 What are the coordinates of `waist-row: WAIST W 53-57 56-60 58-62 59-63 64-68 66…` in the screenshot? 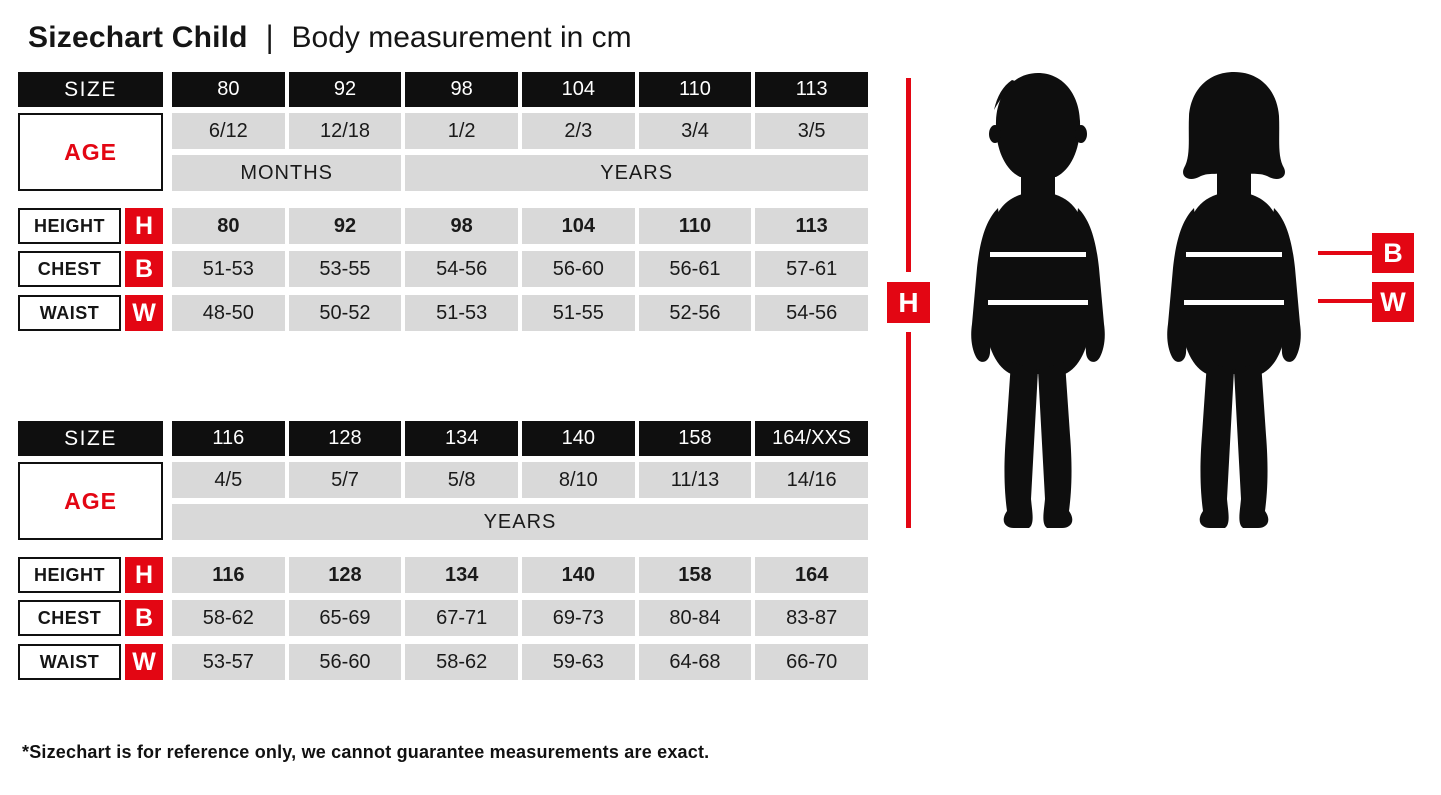 It's located at (443, 662).